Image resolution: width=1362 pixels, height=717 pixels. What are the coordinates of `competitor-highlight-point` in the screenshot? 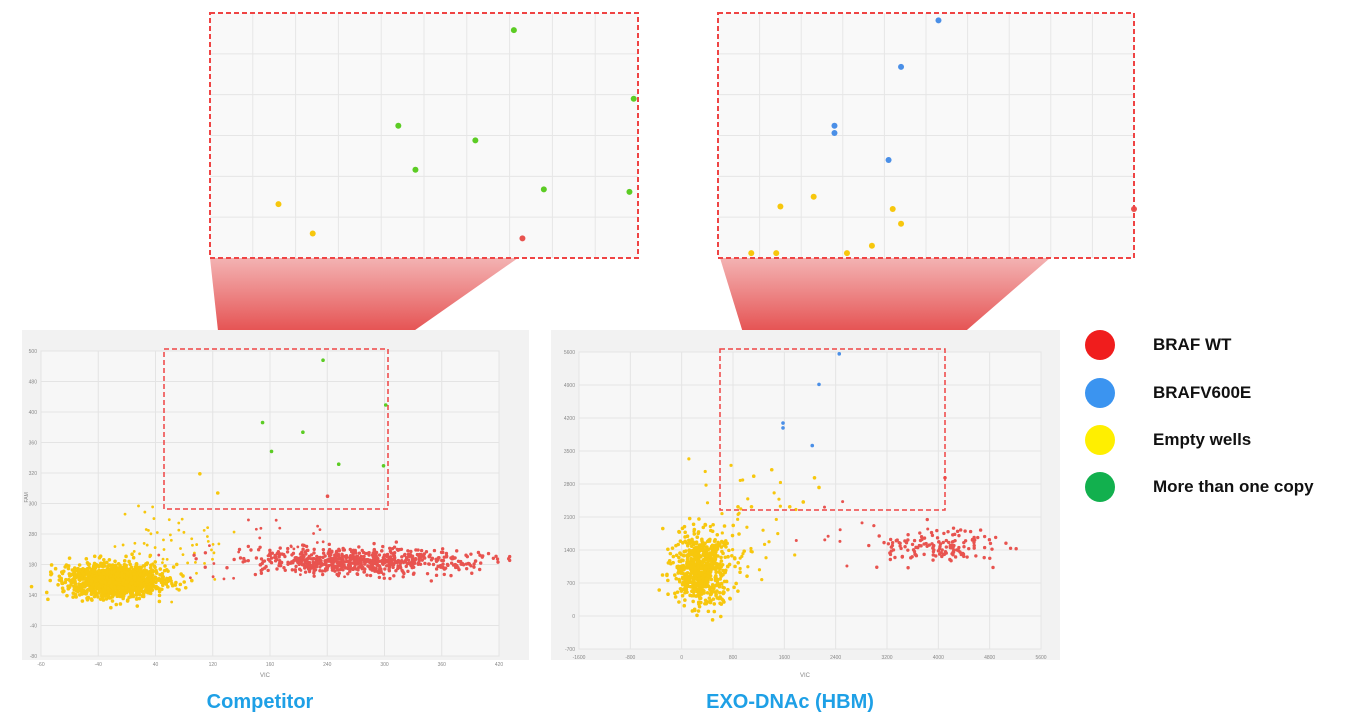 It's located at (262, 422).